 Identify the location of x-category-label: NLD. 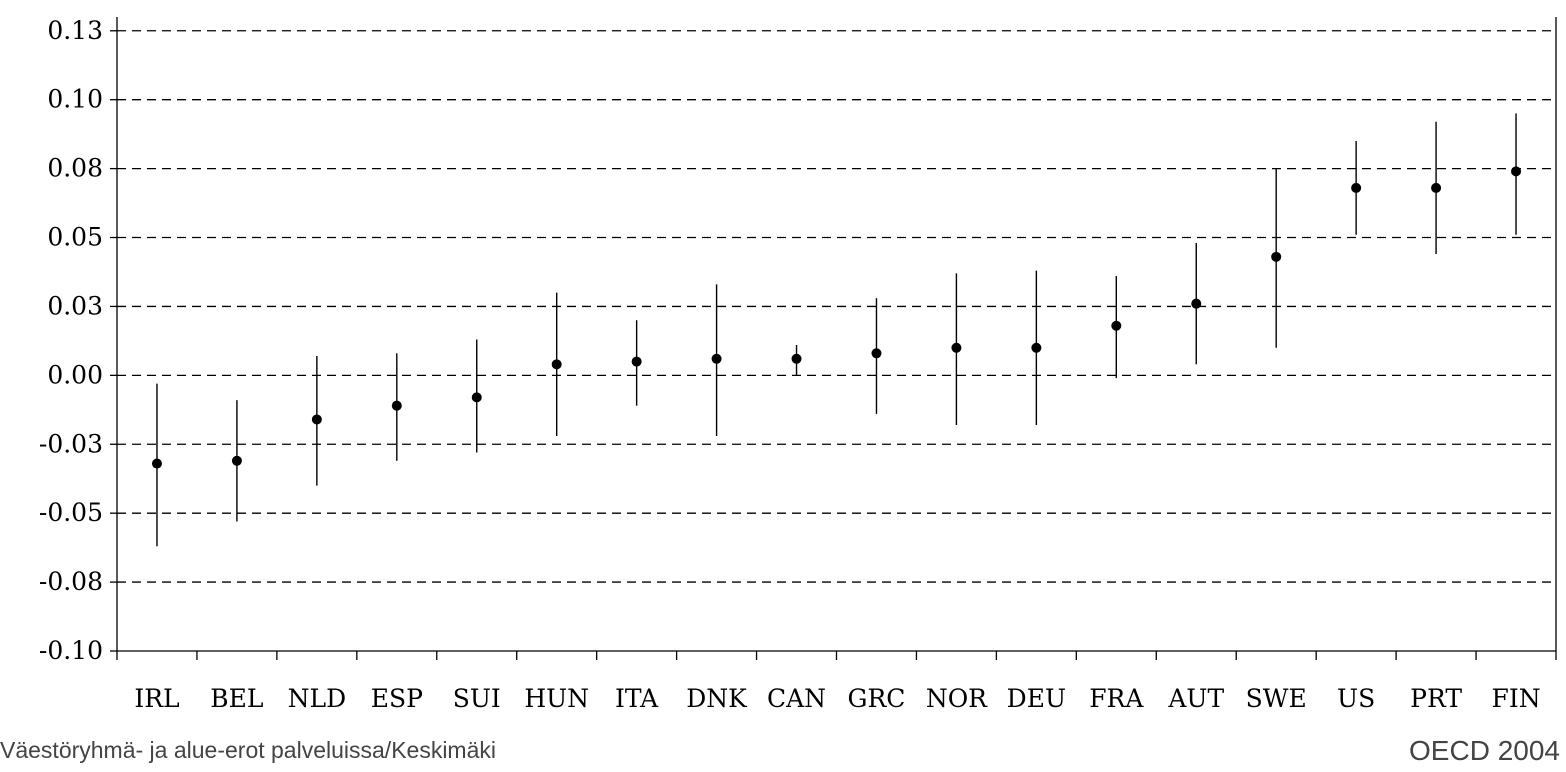
(317, 698).